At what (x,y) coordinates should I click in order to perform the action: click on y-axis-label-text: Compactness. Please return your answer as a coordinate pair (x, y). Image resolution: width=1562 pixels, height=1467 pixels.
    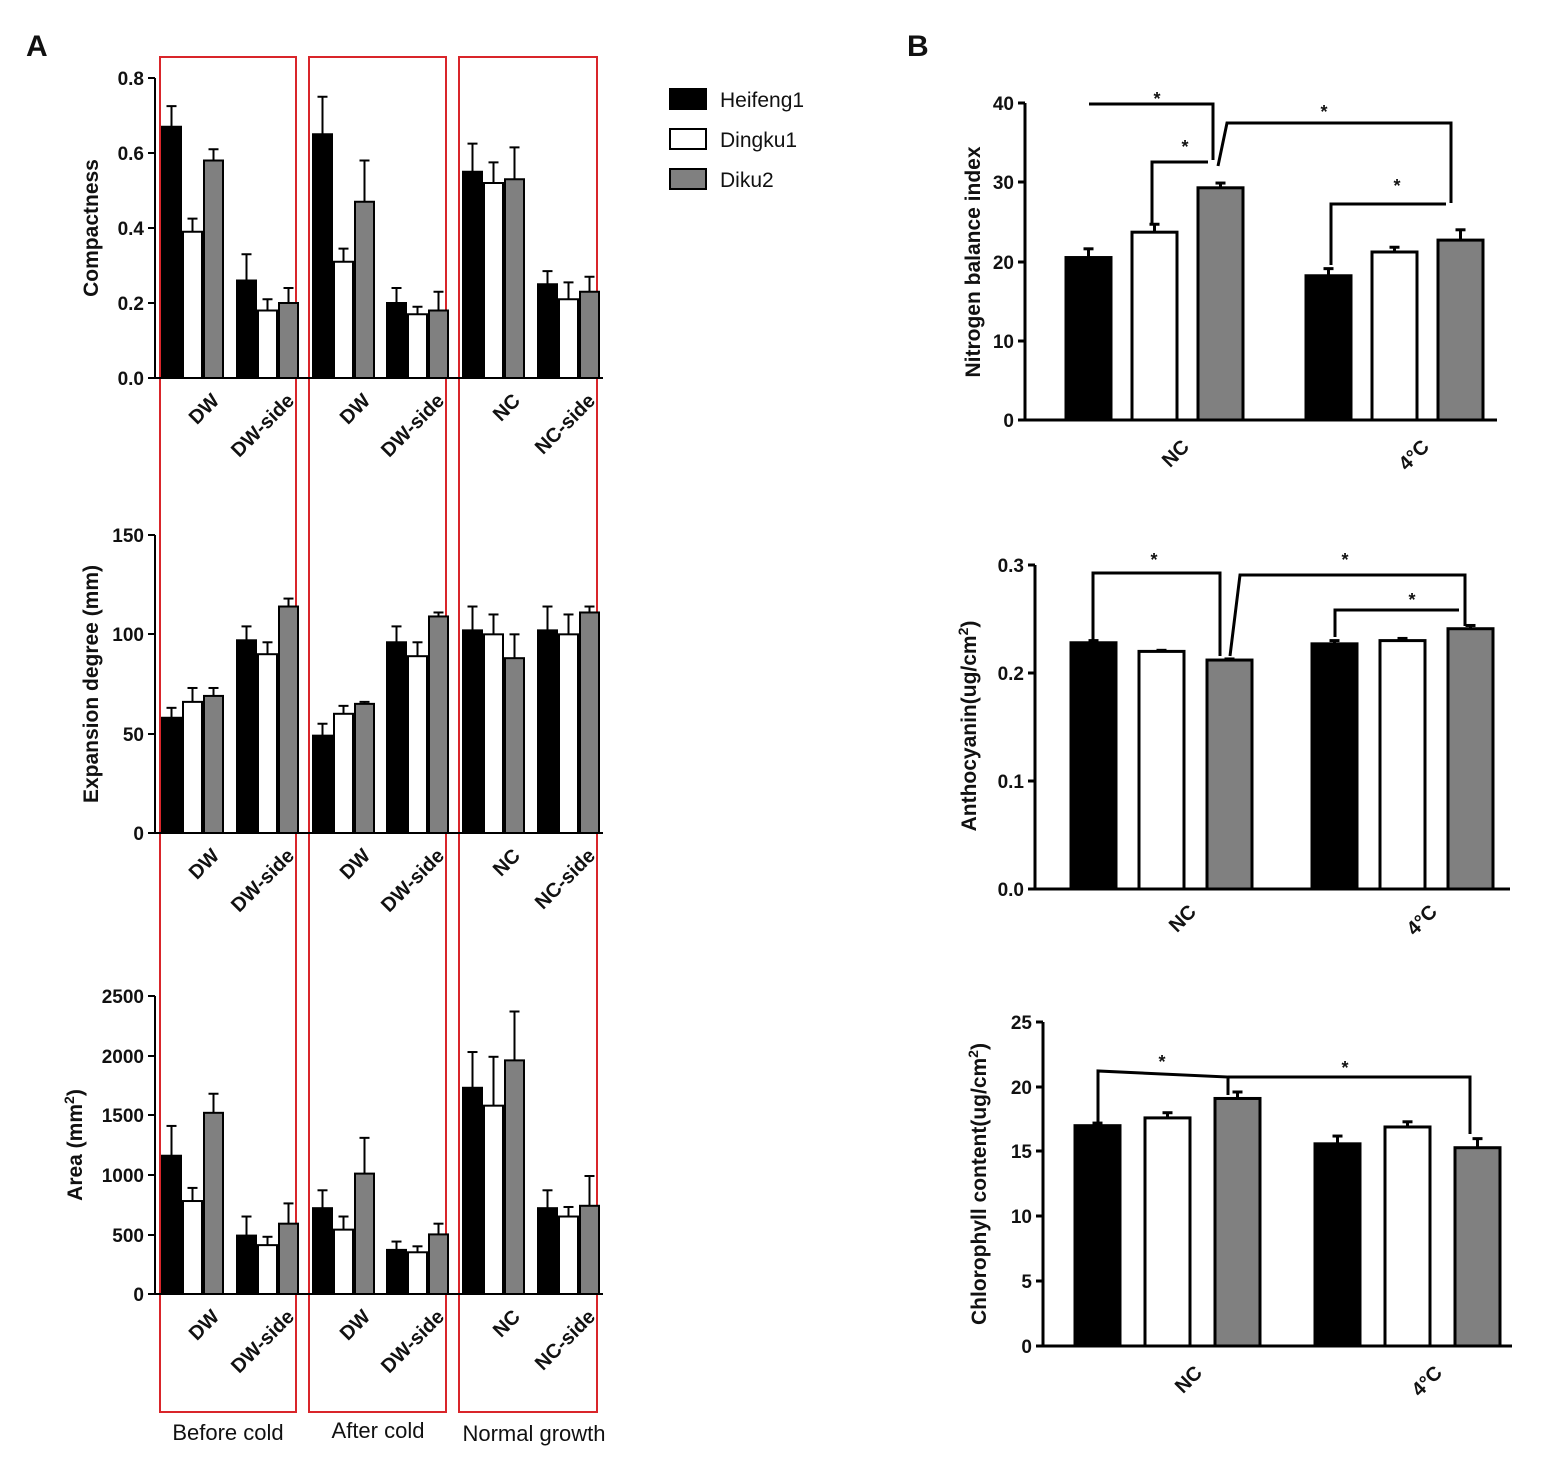
    Looking at the image, I should click on (91, 228).